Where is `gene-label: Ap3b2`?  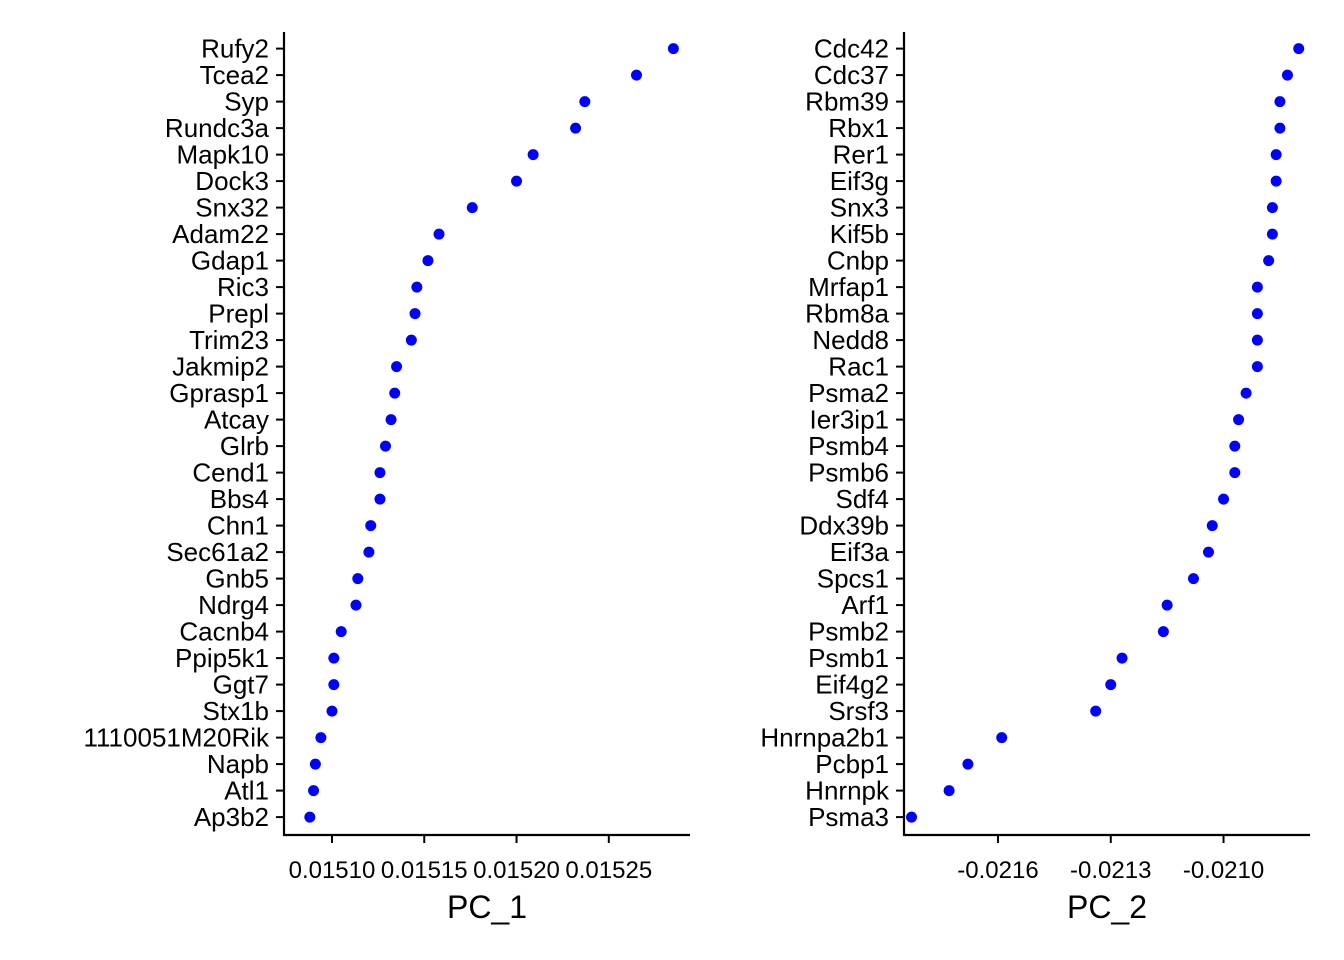 gene-label: Ap3b2 is located at coordinates (231, 817).